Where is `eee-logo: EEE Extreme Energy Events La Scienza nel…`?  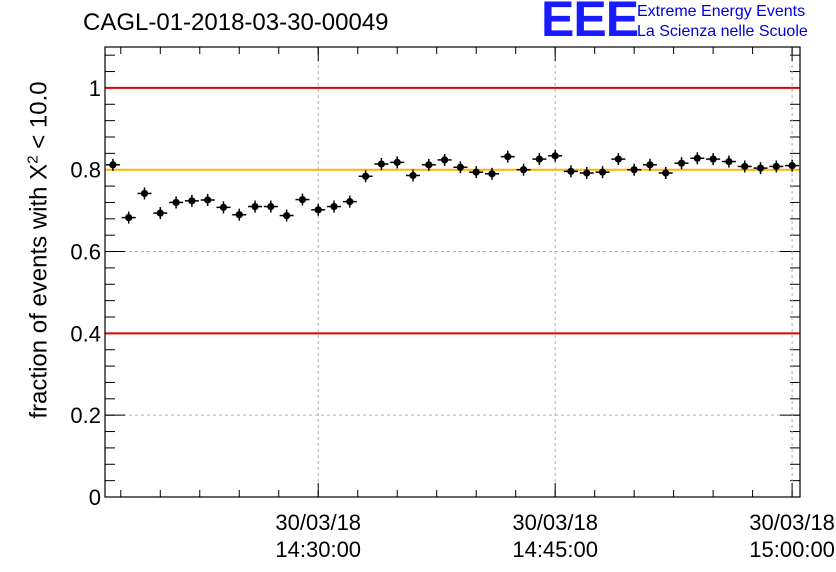 eee-logo: EEE Extreme Energy Events La Scienza nel… is located at coordinates (688, 23).